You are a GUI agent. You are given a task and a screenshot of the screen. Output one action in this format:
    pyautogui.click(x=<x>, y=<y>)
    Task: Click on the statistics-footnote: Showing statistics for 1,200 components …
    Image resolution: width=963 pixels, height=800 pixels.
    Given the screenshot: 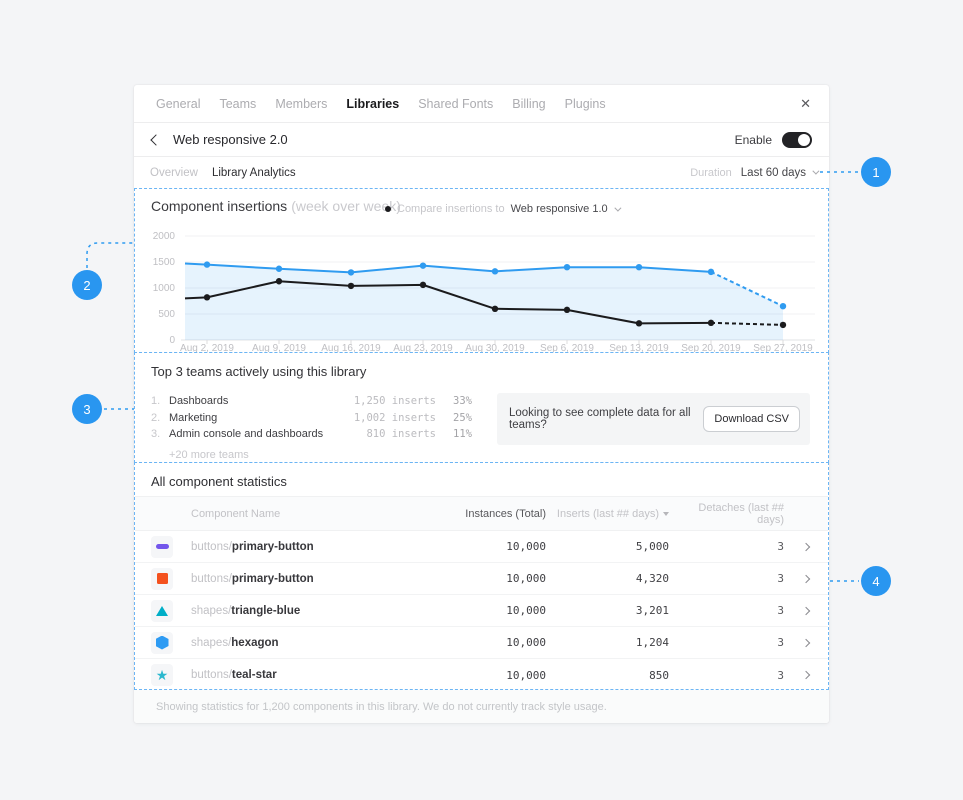 What is the action you would take?
    pyautogui.click(x=481, y=706)
    